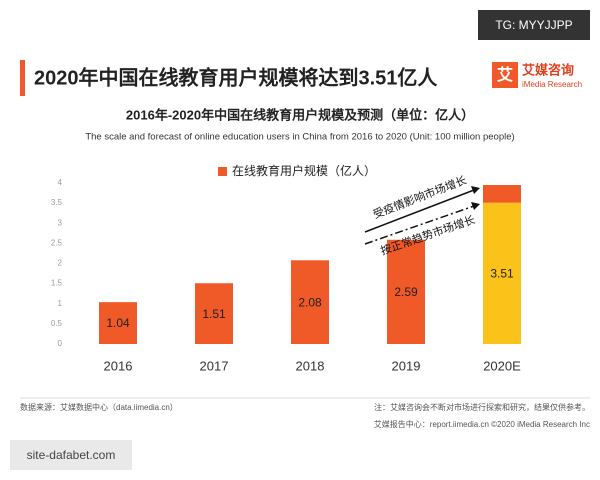 The image size is (600, 480). I want to click on y-tick-label: 2, so click(60, 263).